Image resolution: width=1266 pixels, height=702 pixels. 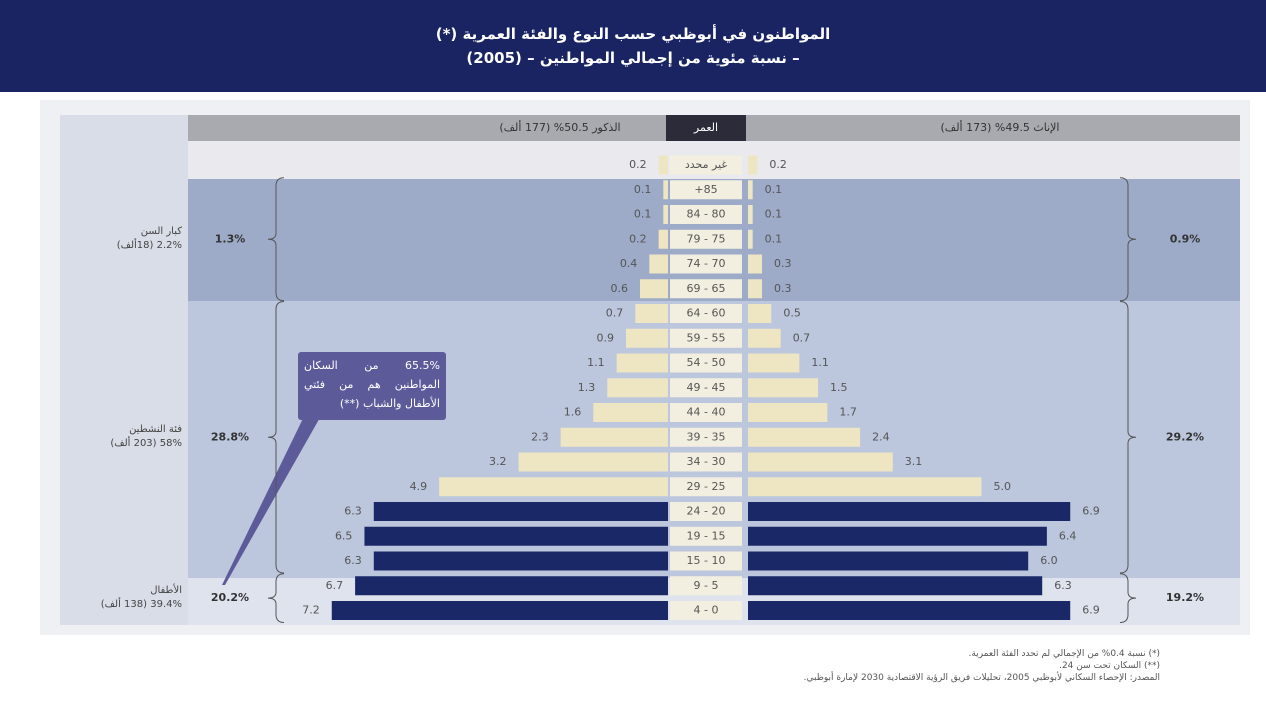 What do you see at coordinates (705, 189) in the screenshot?
I see `age-label: 85+` at bounding box center [705, 189].